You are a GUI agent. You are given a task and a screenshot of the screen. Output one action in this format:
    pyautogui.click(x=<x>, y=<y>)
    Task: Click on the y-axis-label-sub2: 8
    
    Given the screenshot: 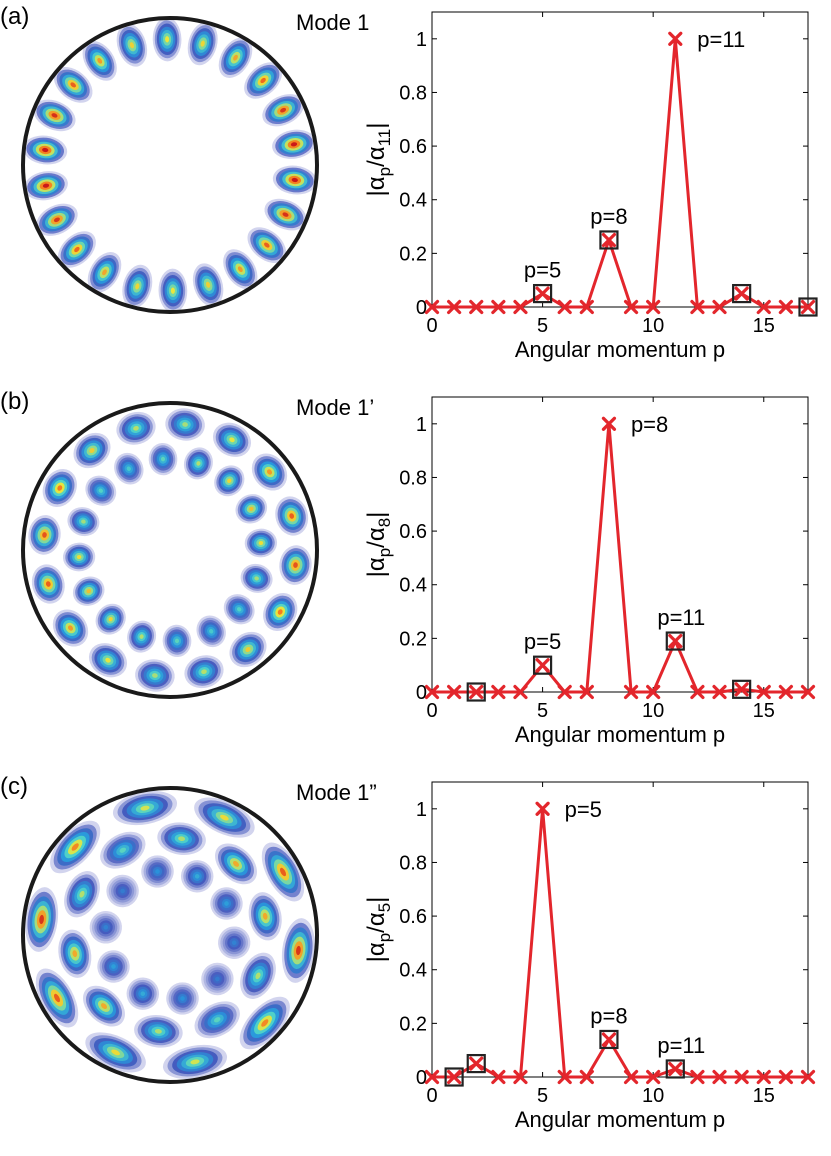 What is the action you would take?
    pyautogui.click(x=384, y=522)
    